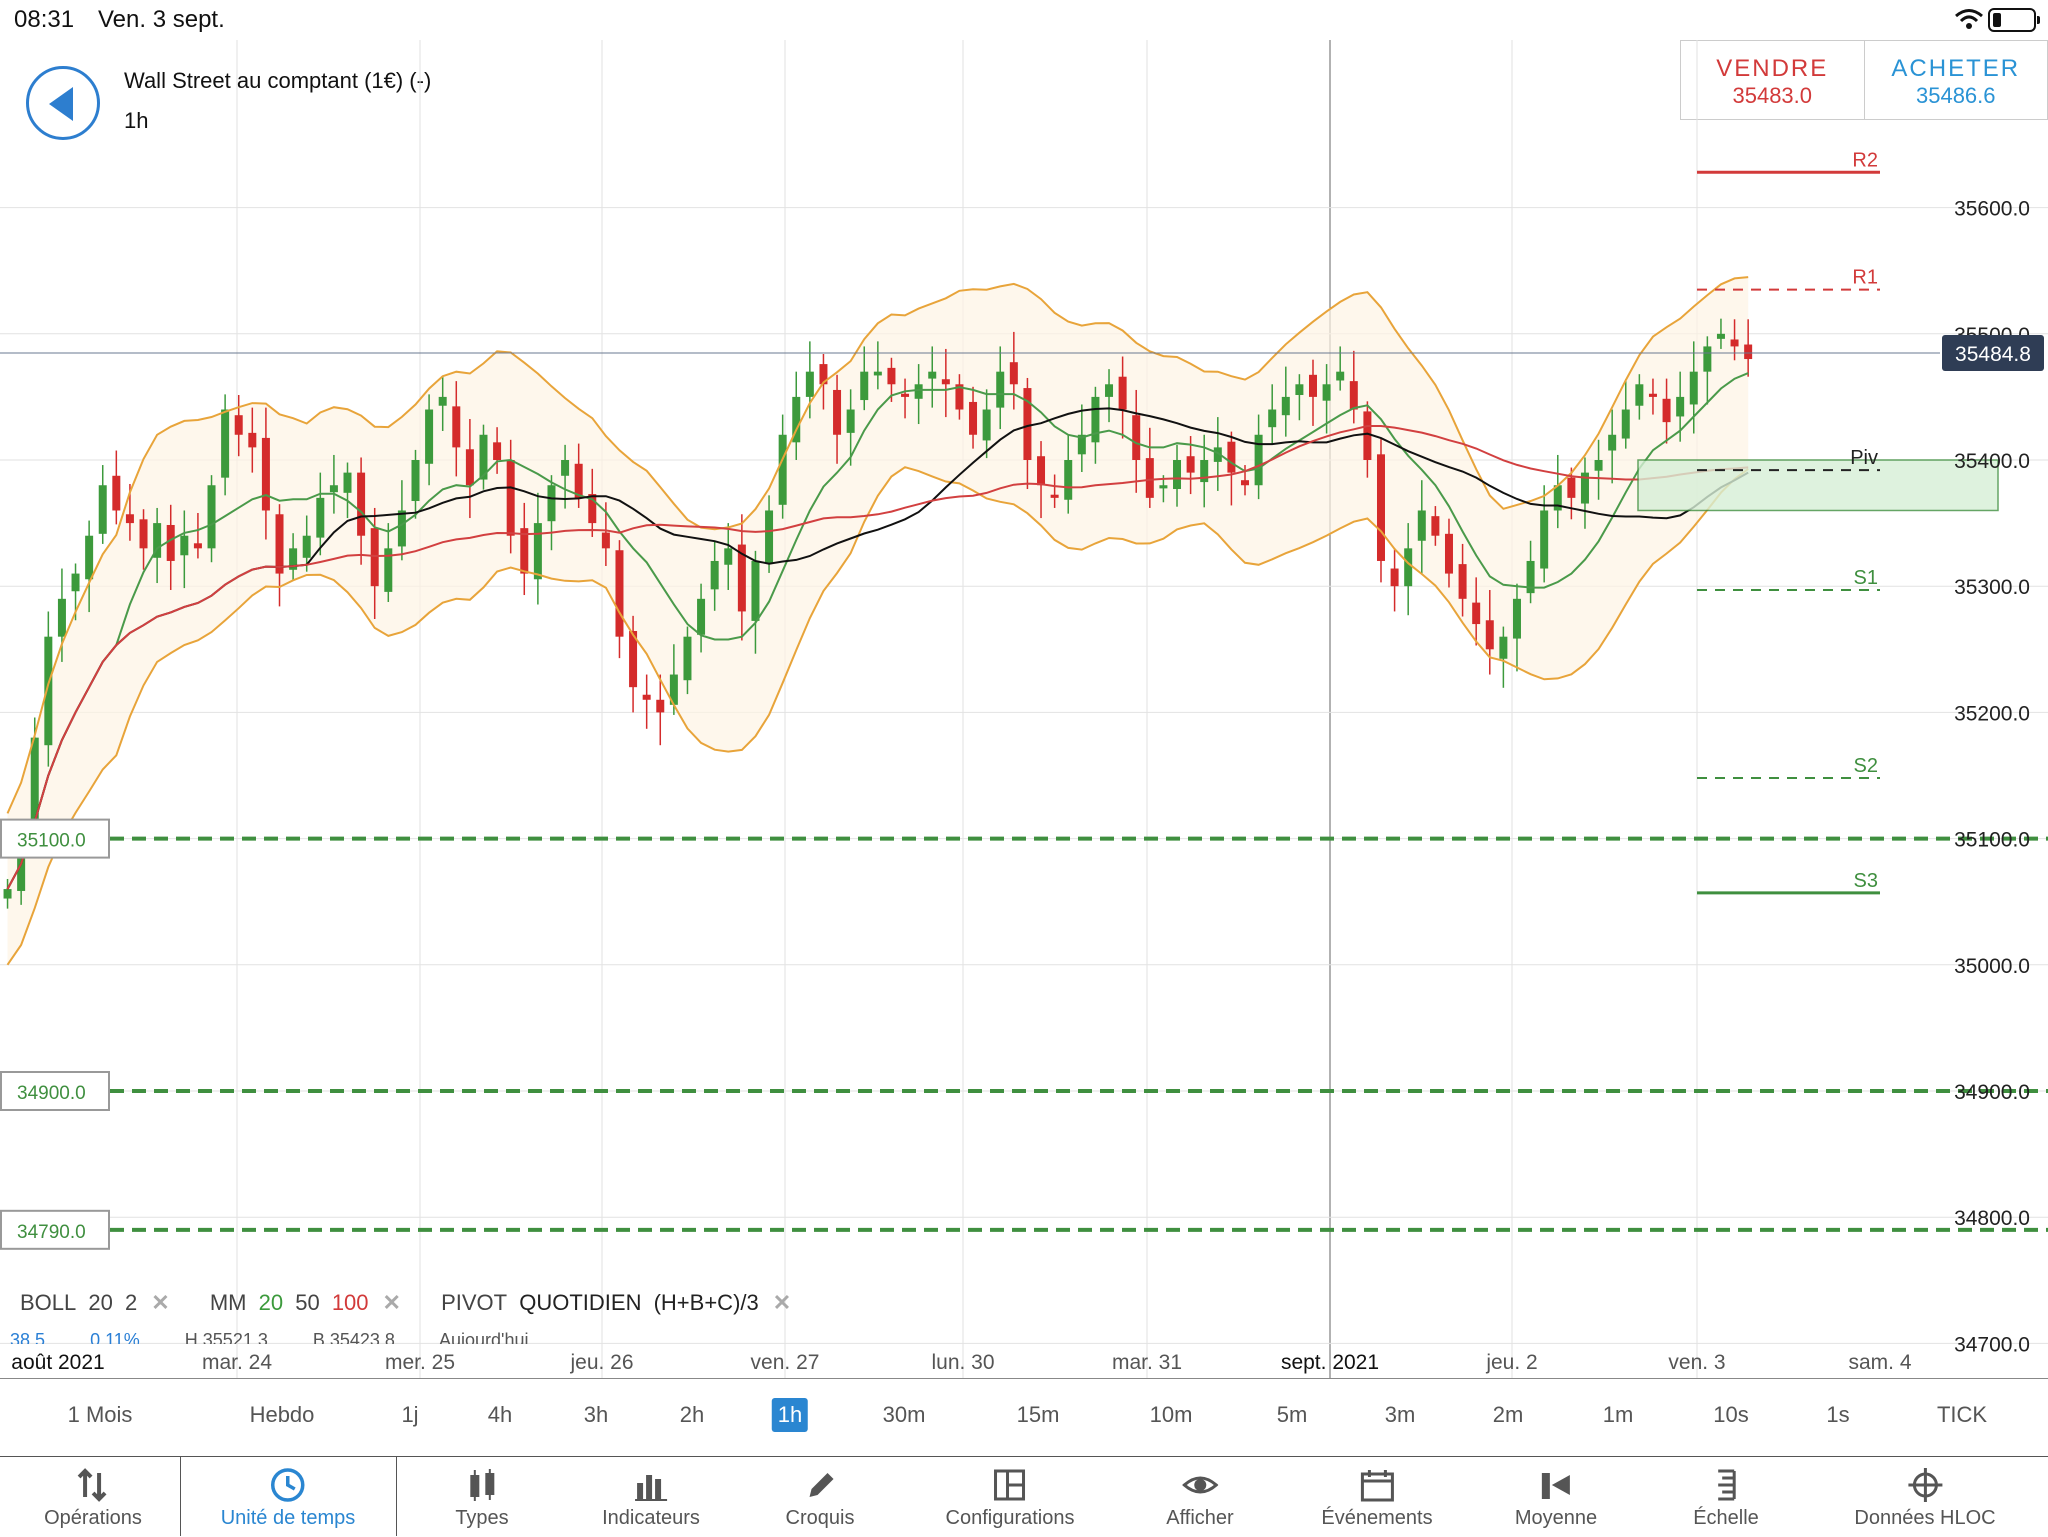  What do you see at coordinates (160, 1302) in the screenshot?
I see `remove-boll-icon: ✕` at bounding box center [160, 1302].